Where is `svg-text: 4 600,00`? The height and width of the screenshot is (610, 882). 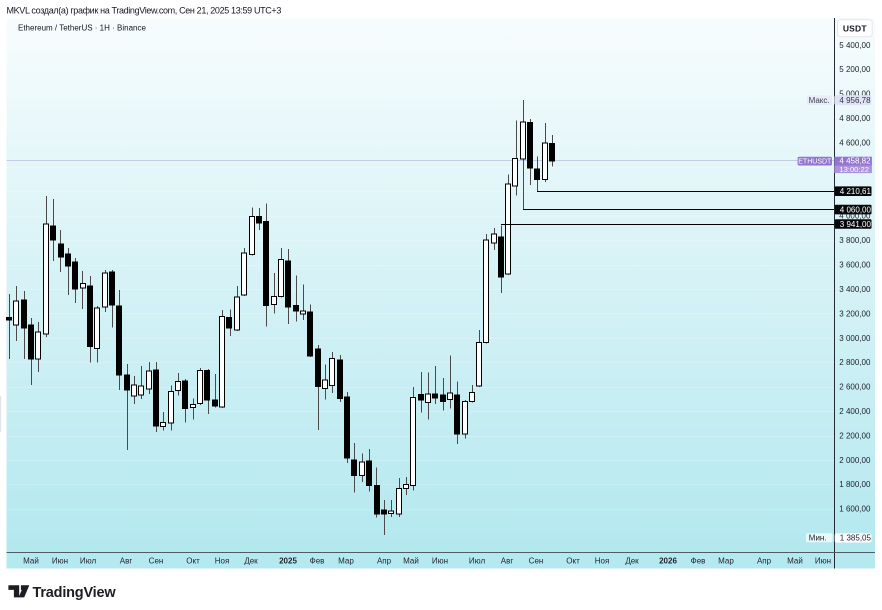
svg-text: 4 600,00 is located at coordinates (855, 143).